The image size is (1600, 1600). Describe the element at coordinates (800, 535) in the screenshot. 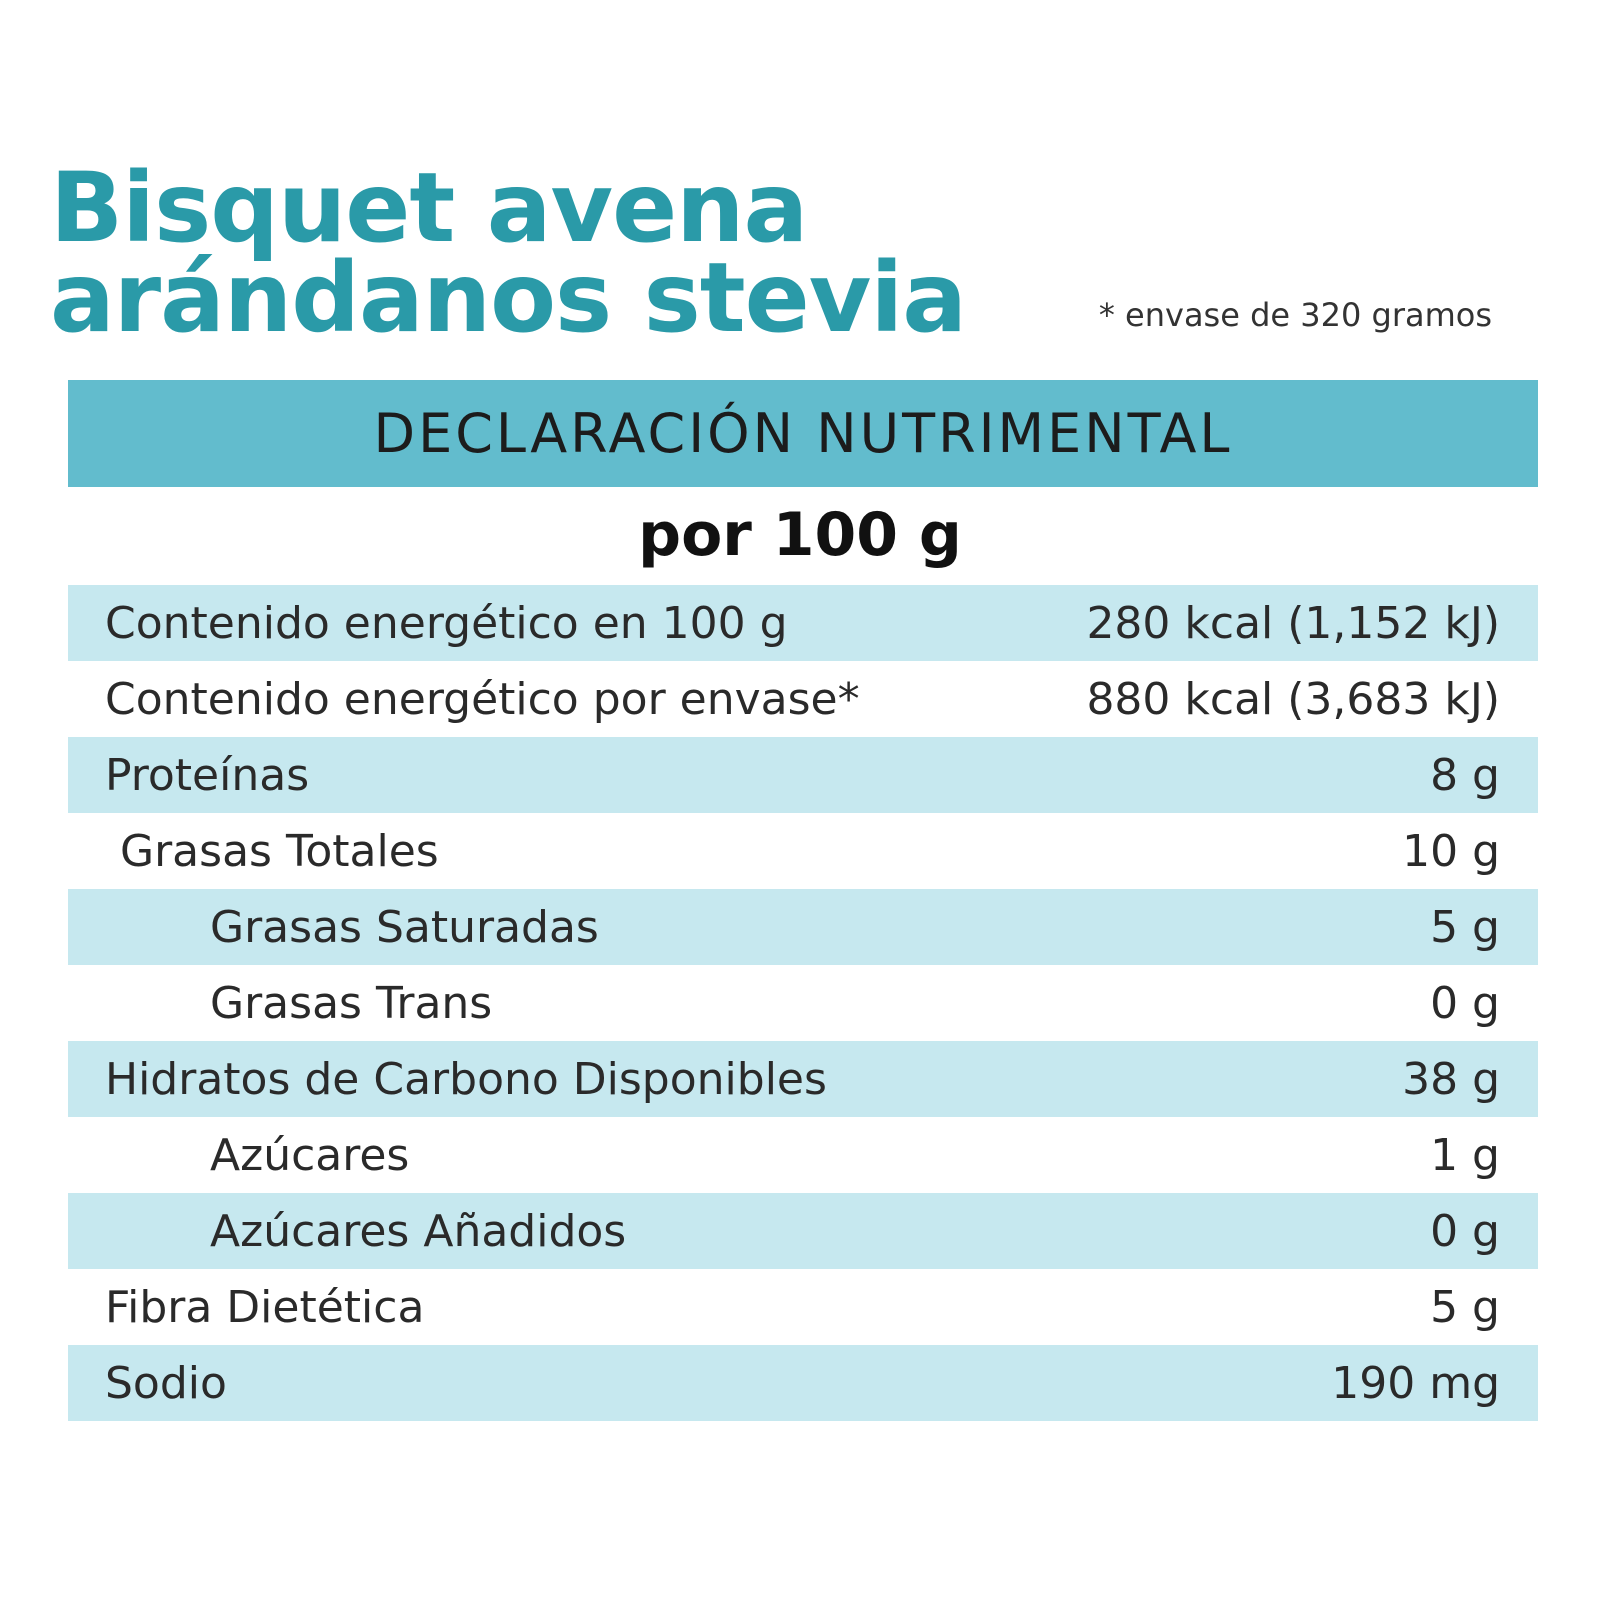

I see `table-subtitle: por 100 g` at that location.